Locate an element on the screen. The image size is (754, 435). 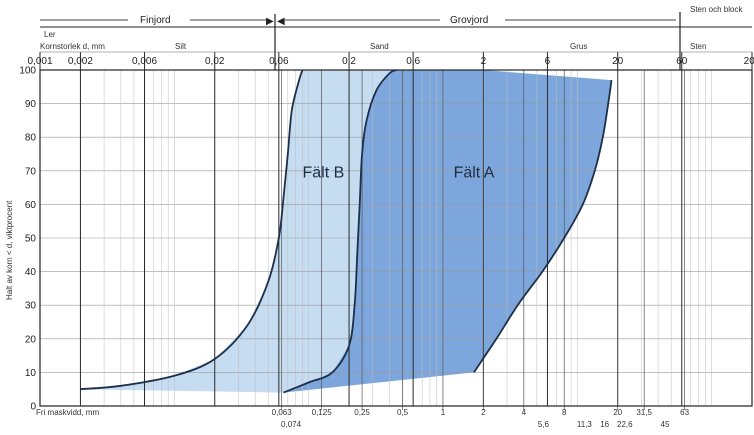
curve-field-a-upper is located at coordinates (543, 226).